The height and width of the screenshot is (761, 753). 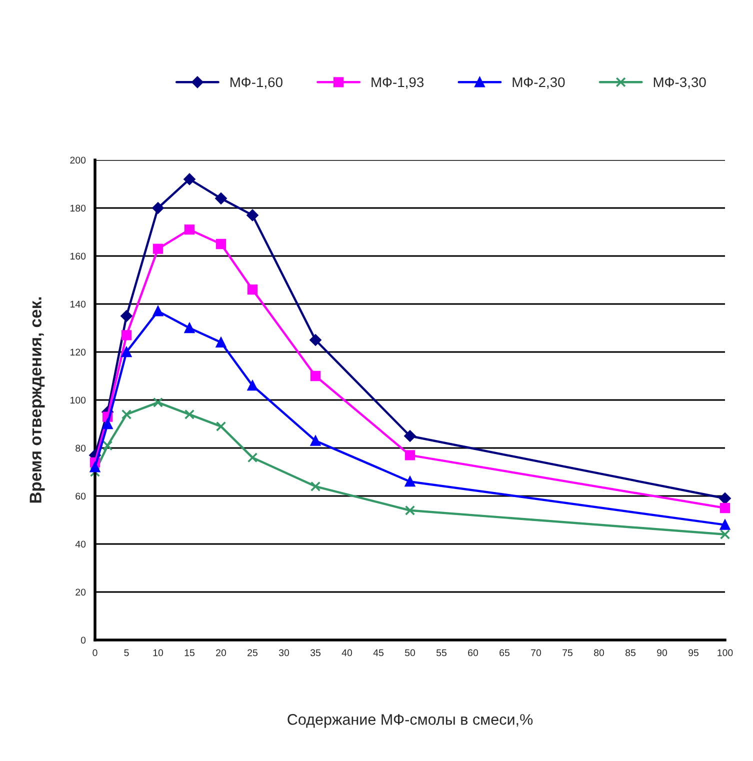 I want to click on x-tick-label: 55, so click(x=441, y=652).